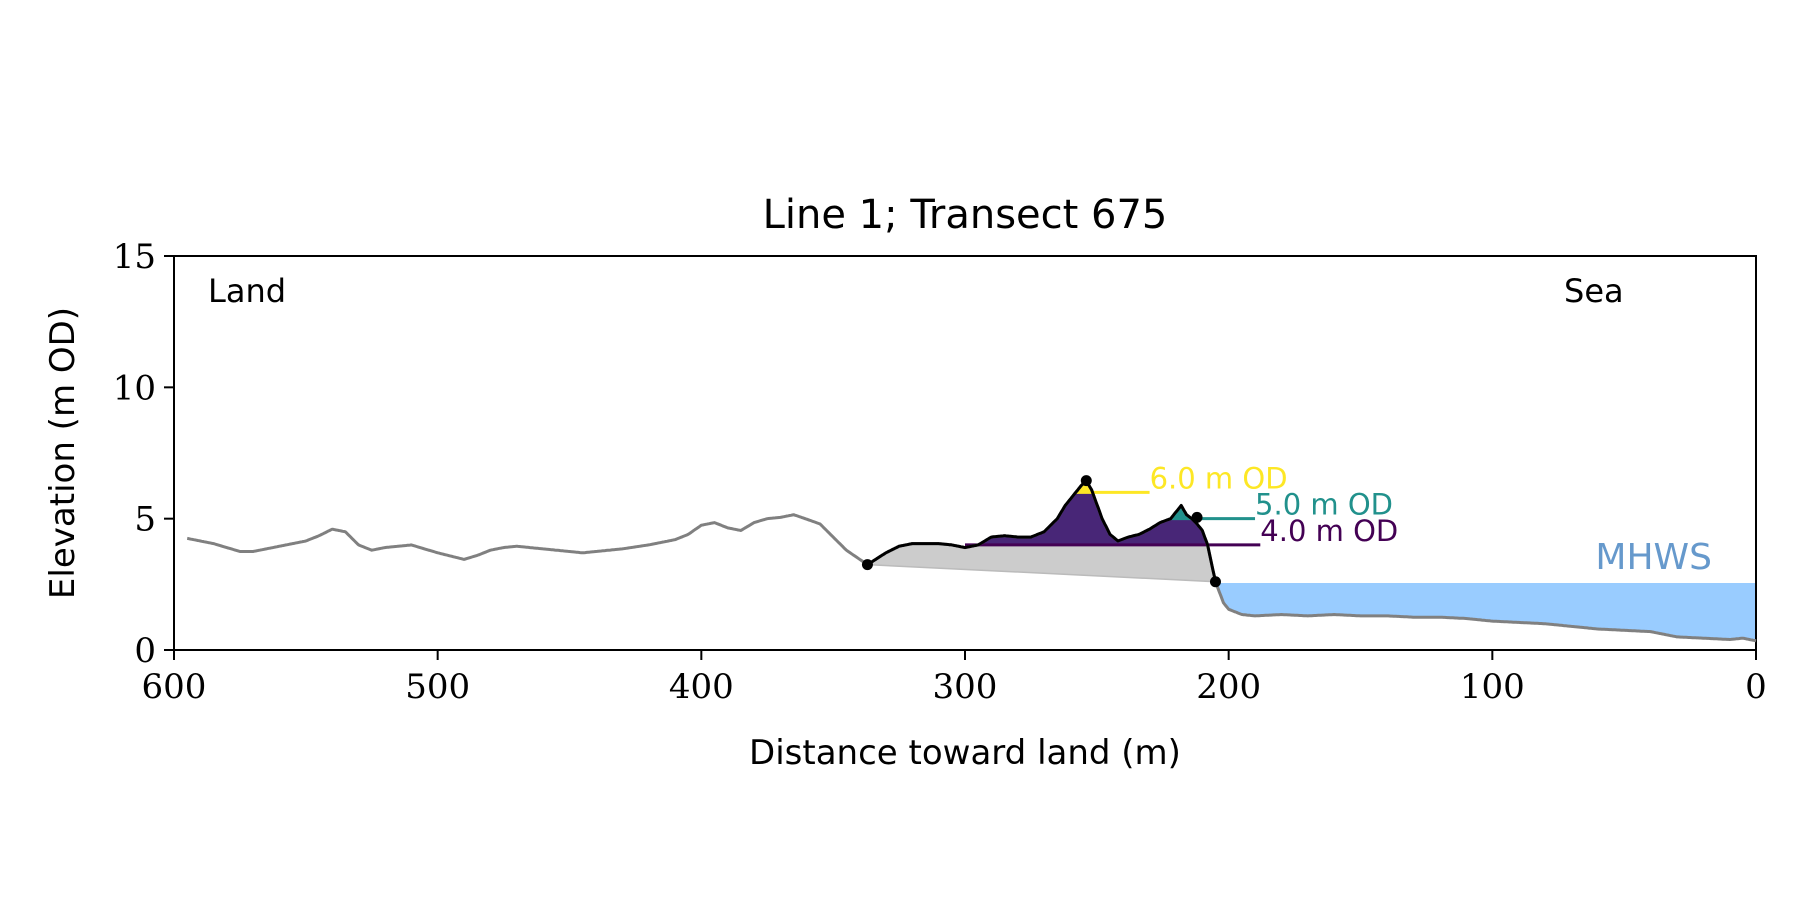  Describe the element at coordinates (1485, 612) in the screenshot. I see `mhws-sea-fill` at that location.